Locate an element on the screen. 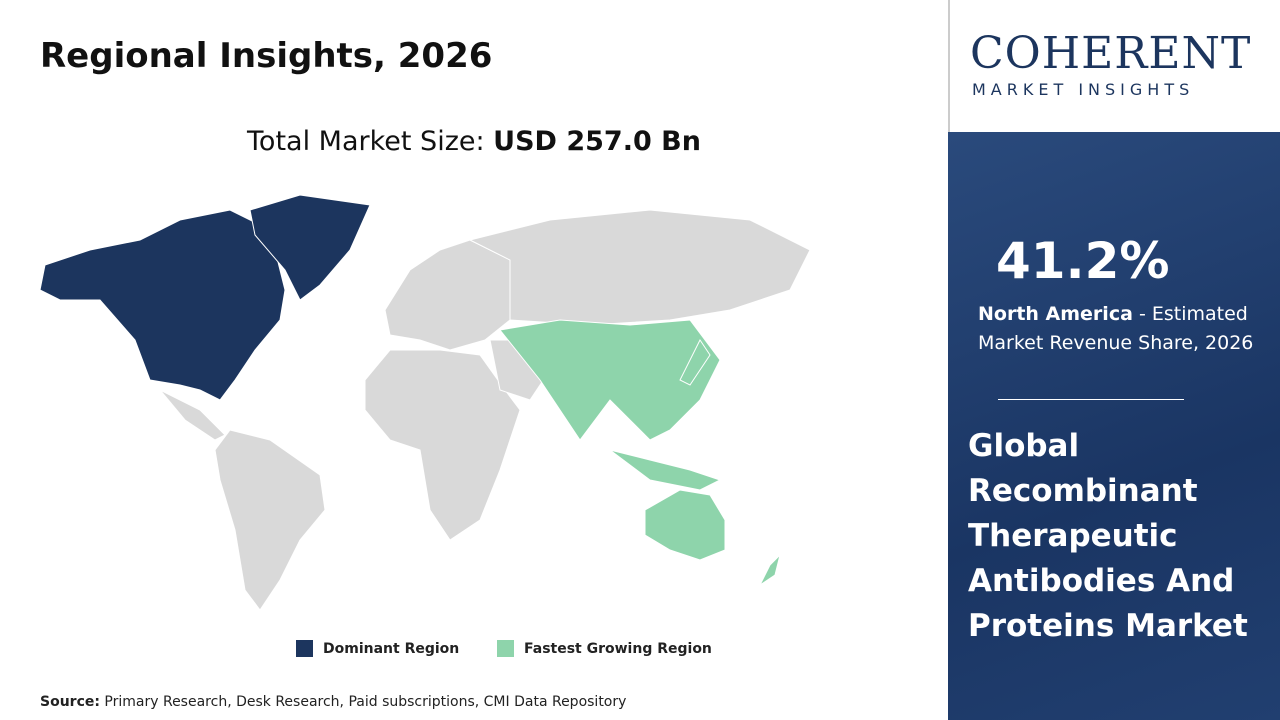 The width and height of the screenshot is (1280, 720). new-zealand is located at coordinates (769, 570).